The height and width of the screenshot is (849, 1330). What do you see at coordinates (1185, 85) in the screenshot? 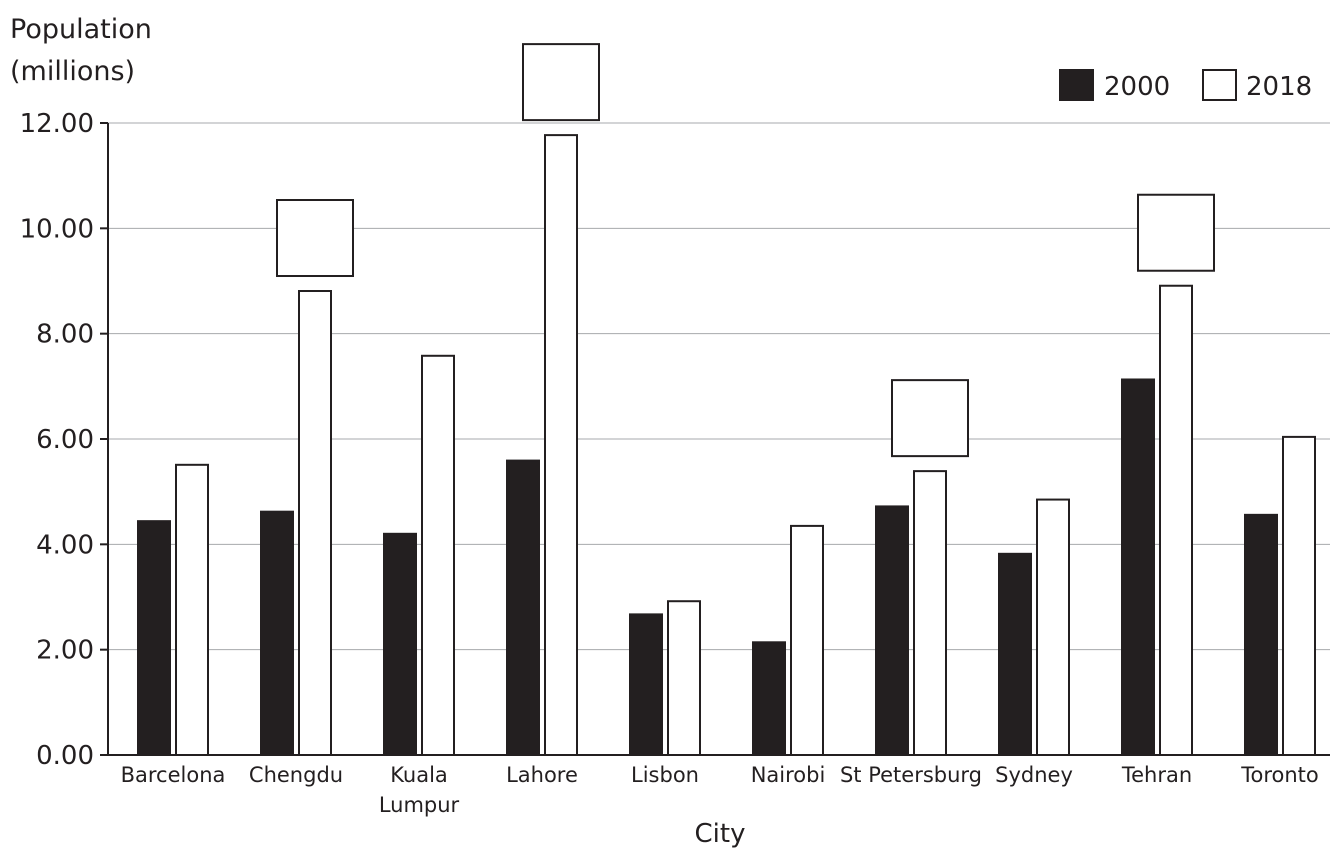
I see `legend: 2000 2018` at bounding box center [1185, 85].